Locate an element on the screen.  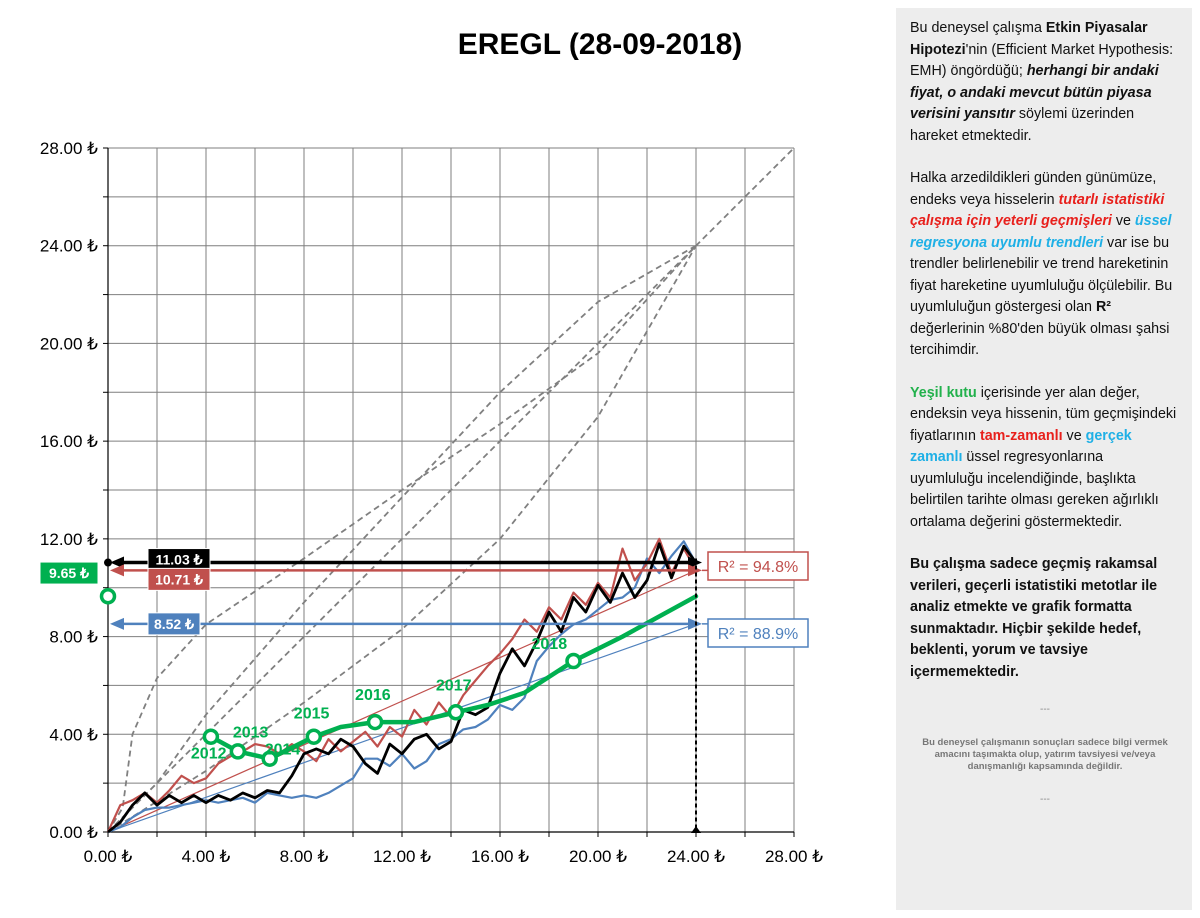
year-label: 2015 is located at coordinates (312, 714).